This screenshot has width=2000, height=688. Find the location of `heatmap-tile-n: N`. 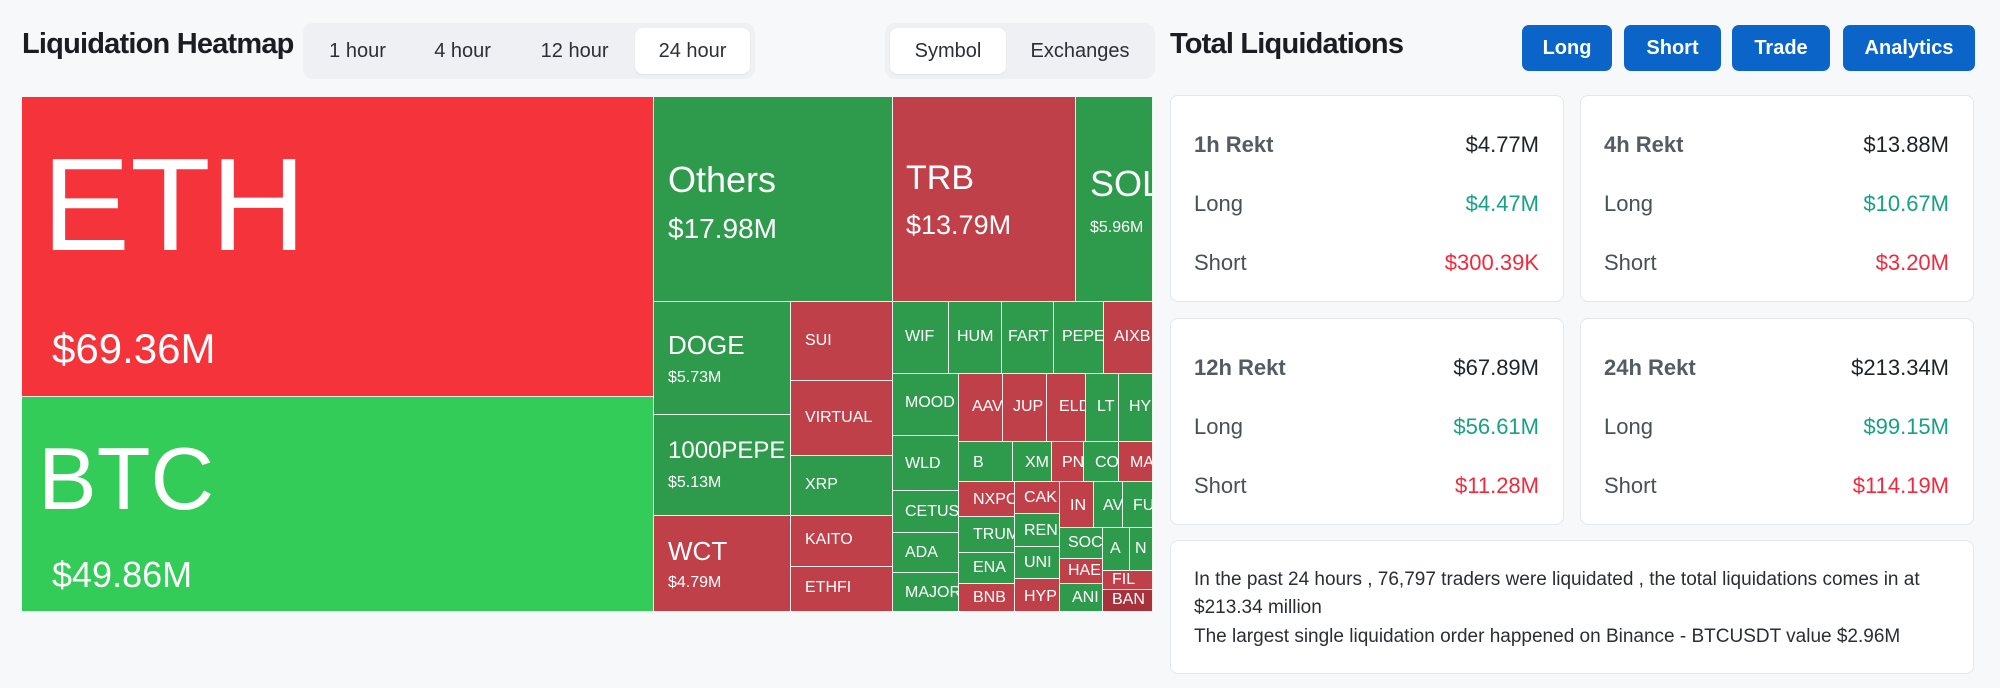

heatmap-tile-n: N is located at coordinates (1141, 549).